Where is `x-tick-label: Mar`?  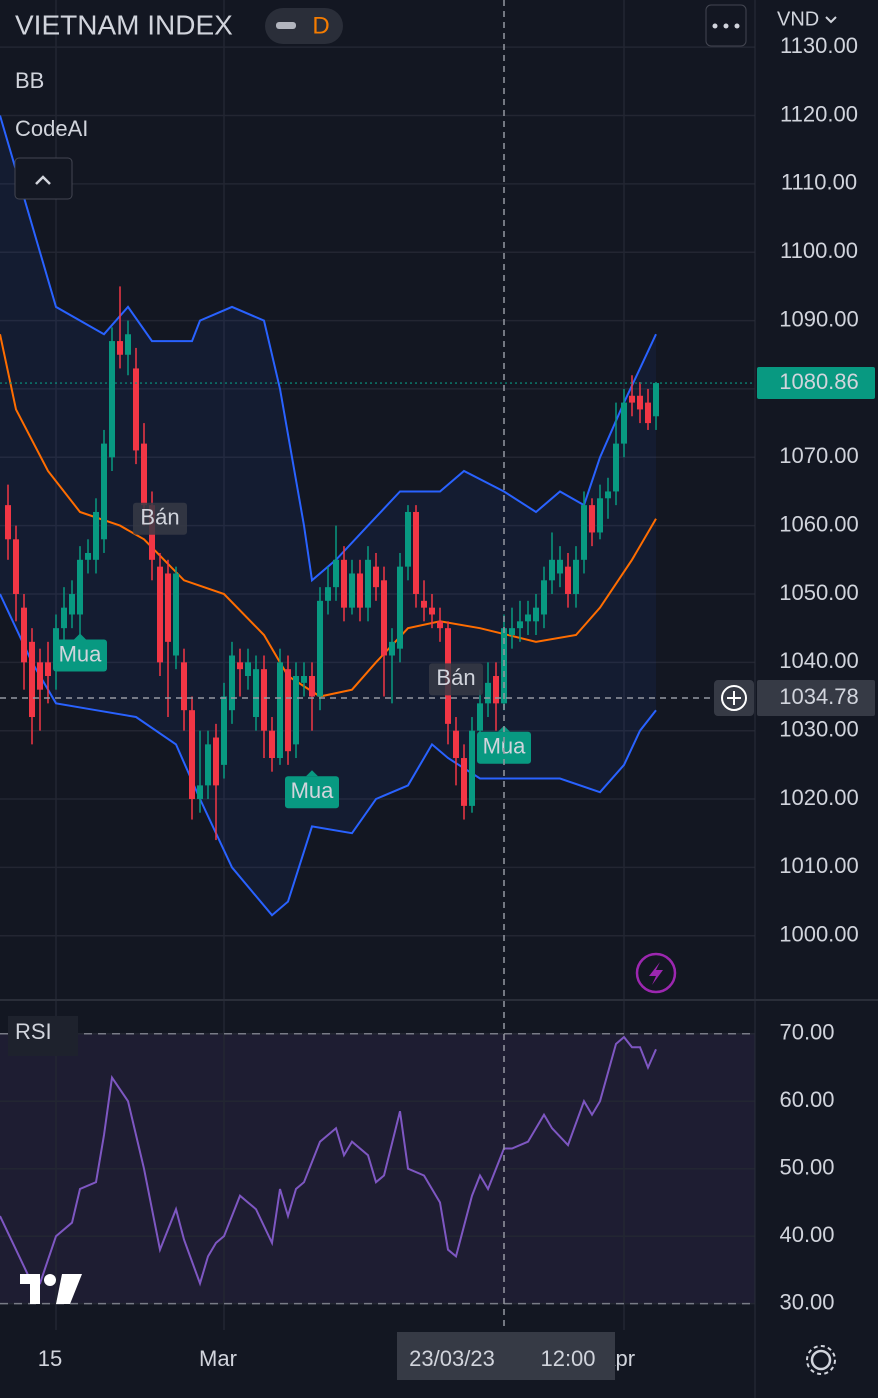 x-tick-label: Mar is located at coordinates (218, 1358).